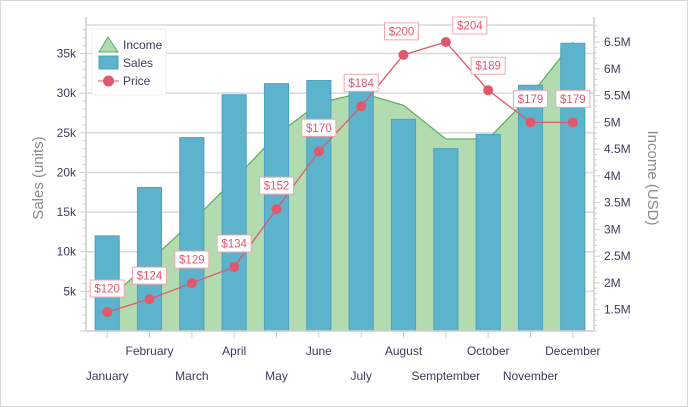  Describe the element at coordinates (530, 376) in the screenshot. I see `x-axis-label: November` at that location.